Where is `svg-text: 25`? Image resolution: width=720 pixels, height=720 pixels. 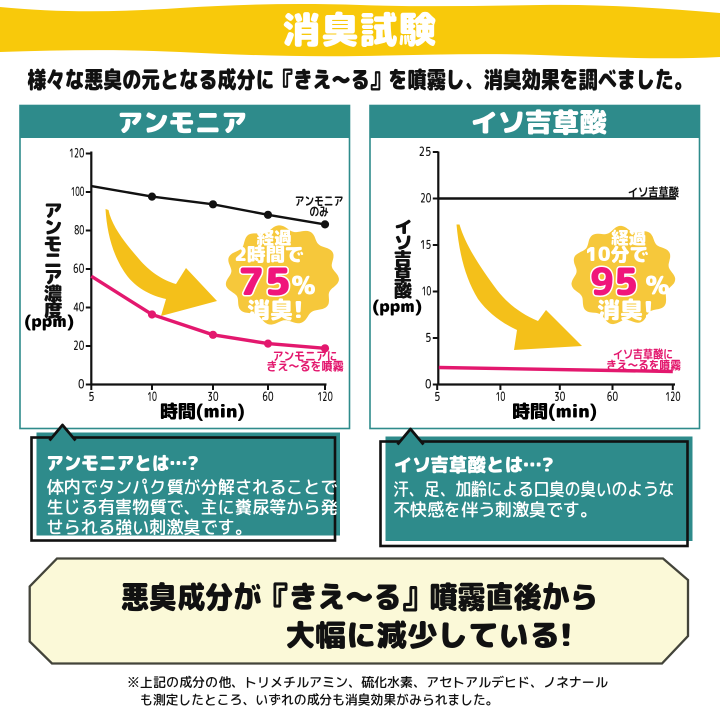 svg-text: 25 is located at coordinates (425, 152).